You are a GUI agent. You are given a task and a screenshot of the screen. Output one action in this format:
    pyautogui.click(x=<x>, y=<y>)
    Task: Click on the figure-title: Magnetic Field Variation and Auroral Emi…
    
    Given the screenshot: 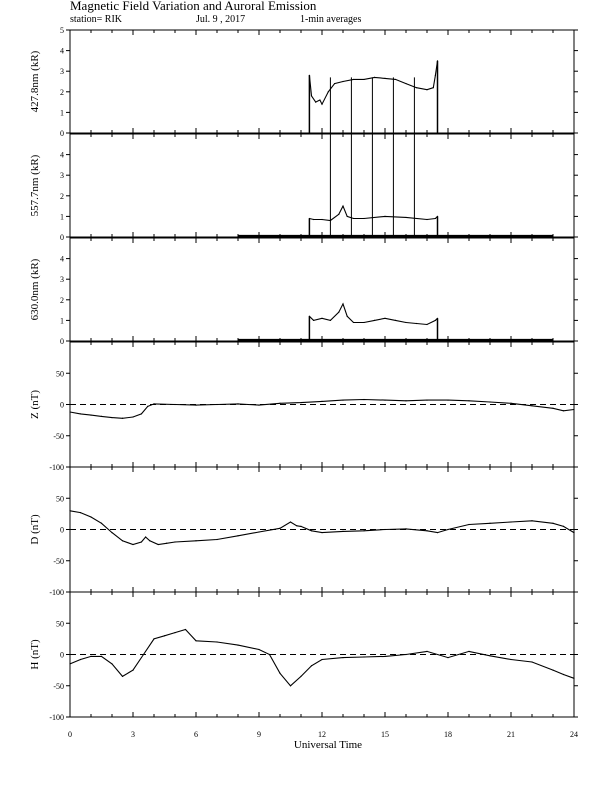 What is the action you would take?
    pyautogui.click(x=193, y=6)
    